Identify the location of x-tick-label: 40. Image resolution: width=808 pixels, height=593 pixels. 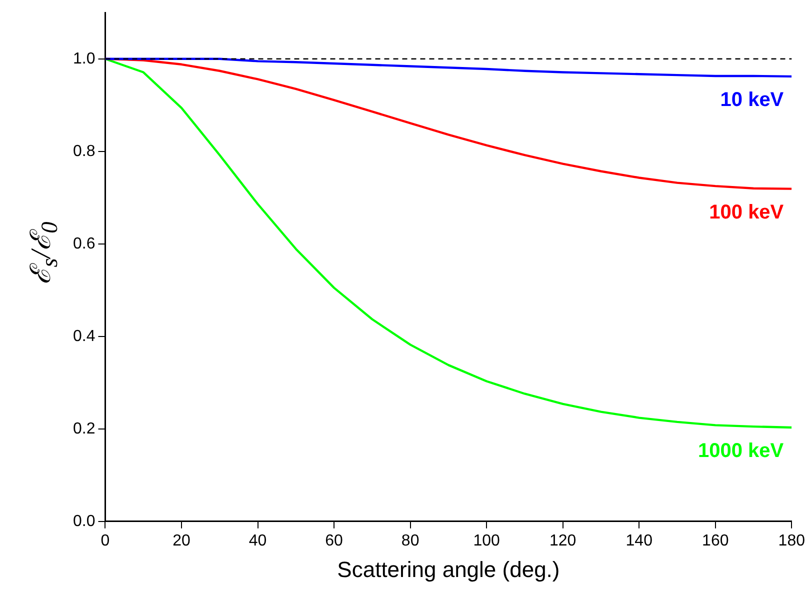
(257, 541).